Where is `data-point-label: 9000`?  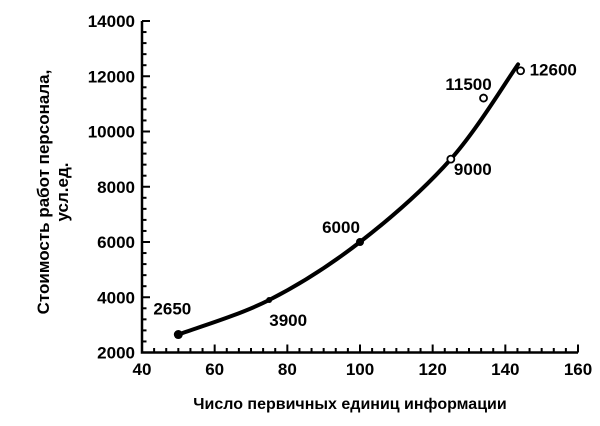 data-point-label: 9000 is located at coordinates (473, 169).